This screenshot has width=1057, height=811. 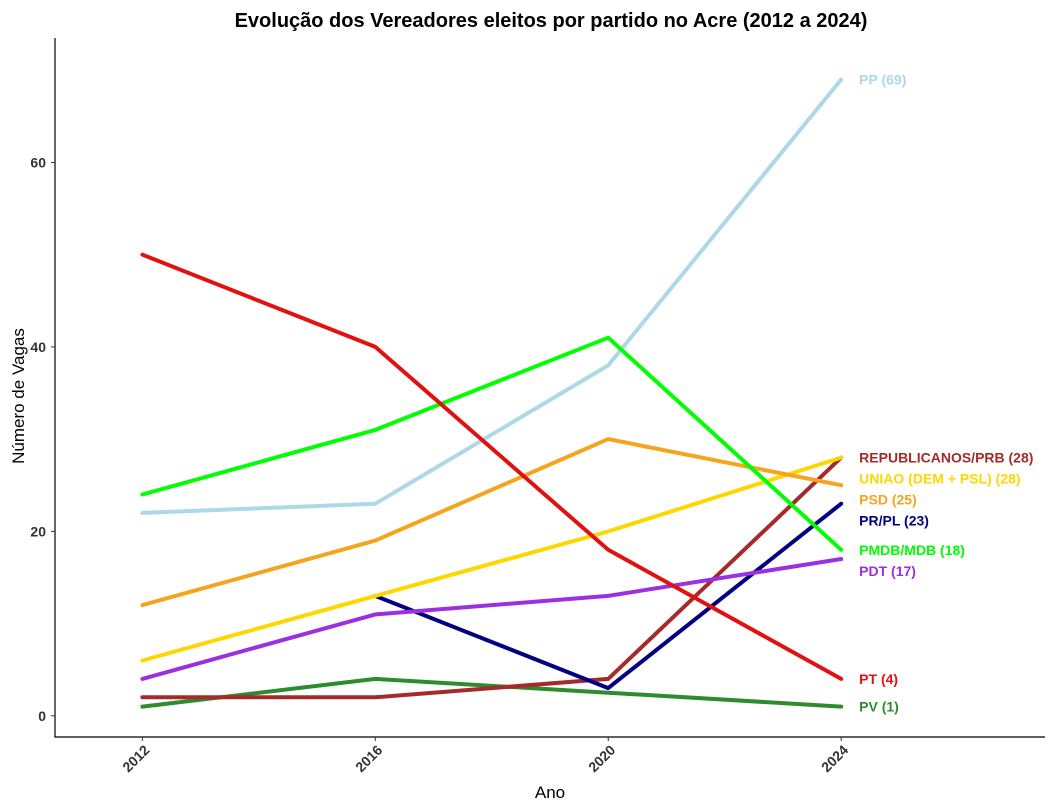 What do you see at coordinates (485, 756) in the screenshot?
I see `x-axis-ticks: 2012 2016 2020 2024` at bounding box center [485, 756].